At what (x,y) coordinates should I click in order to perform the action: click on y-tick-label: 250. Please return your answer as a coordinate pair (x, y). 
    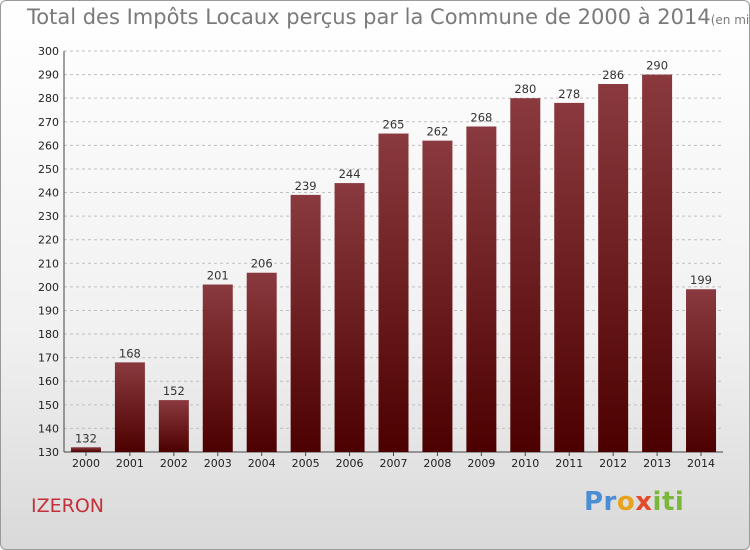
    Looking at the image, I should click on (48, 169).